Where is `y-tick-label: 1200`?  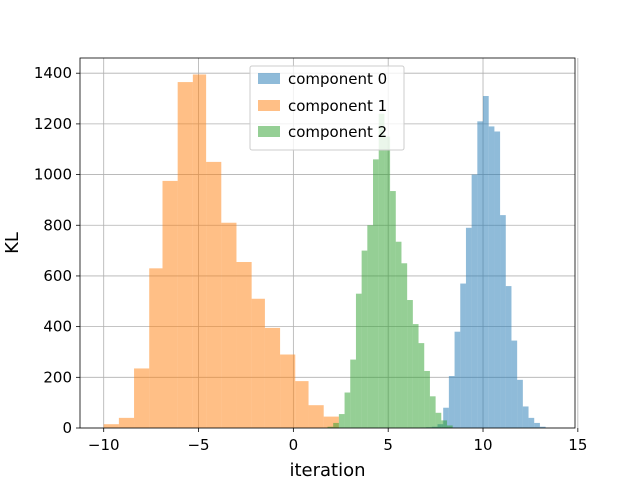
y-tick-label: 1200 is located at coordinates (53, 124).